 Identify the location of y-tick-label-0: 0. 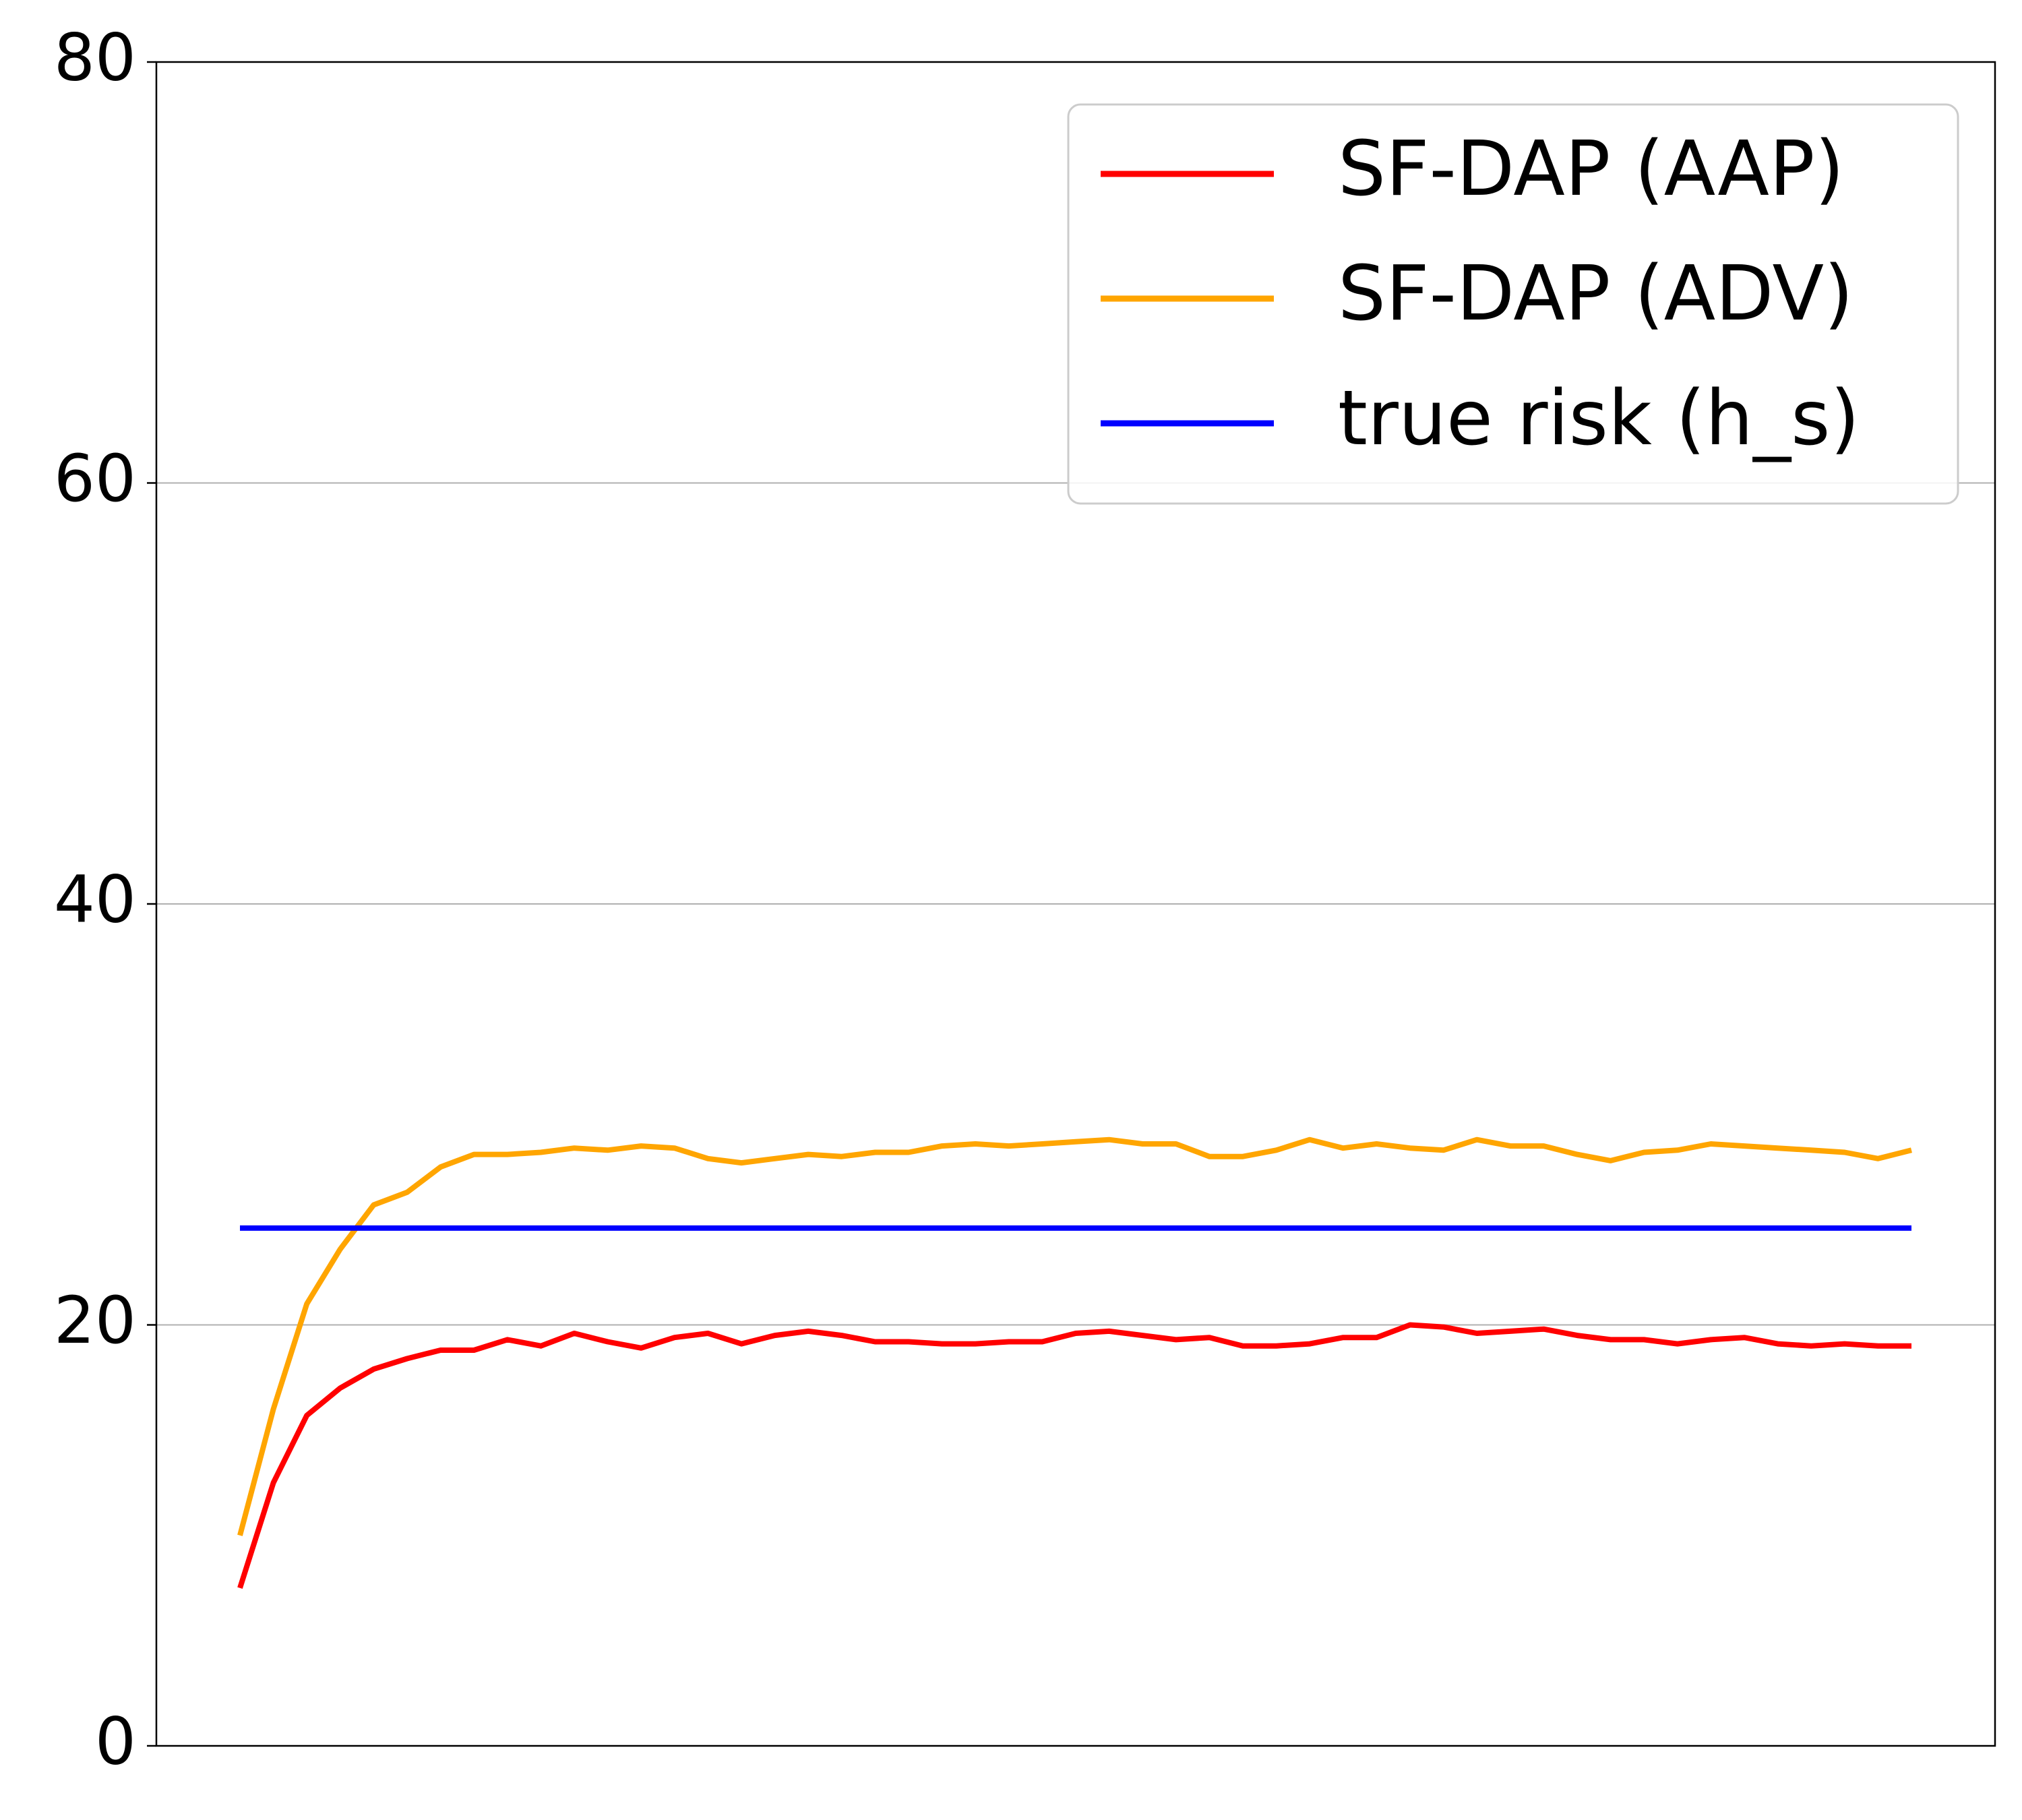
(116, 1741).